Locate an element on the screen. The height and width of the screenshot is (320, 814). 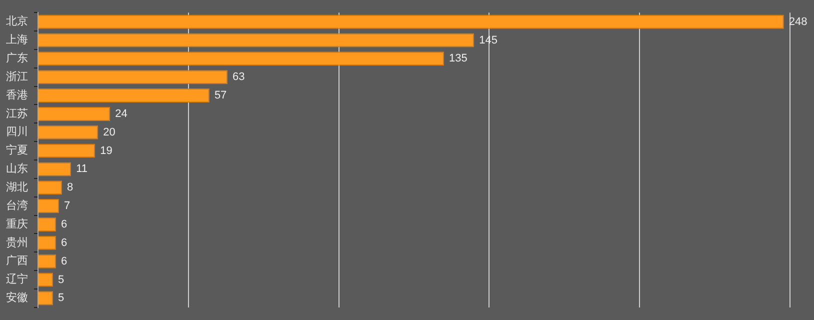
data-label: 135 is located at coordinates (458, 58).